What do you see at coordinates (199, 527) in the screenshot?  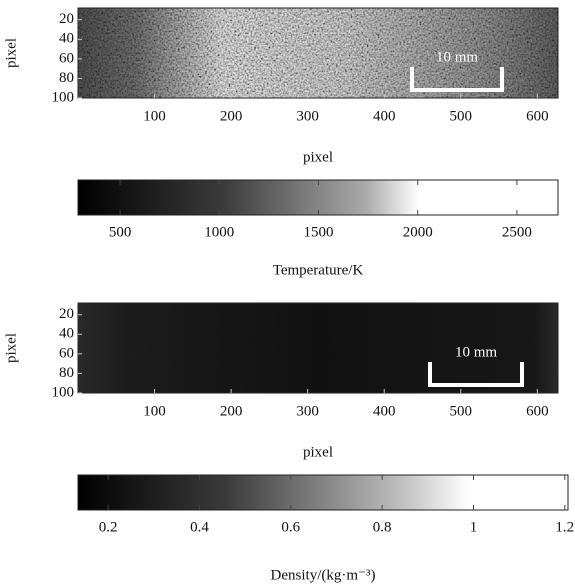 I see `colorbar-tick-label: 0.4` at bounding box center [199, 527].